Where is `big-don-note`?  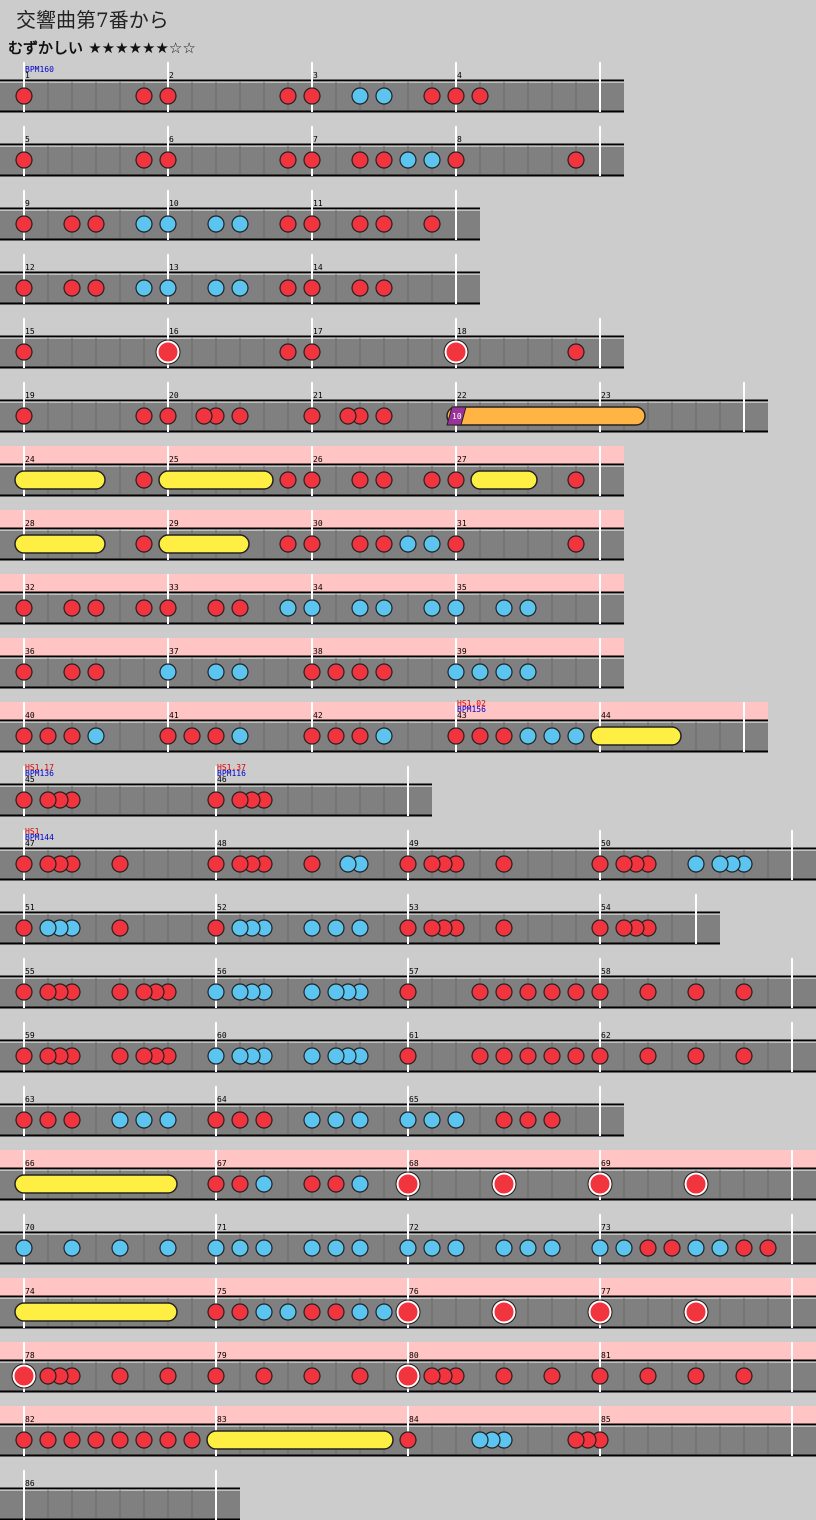
big-don-note is located at coordinates (408, 1376).